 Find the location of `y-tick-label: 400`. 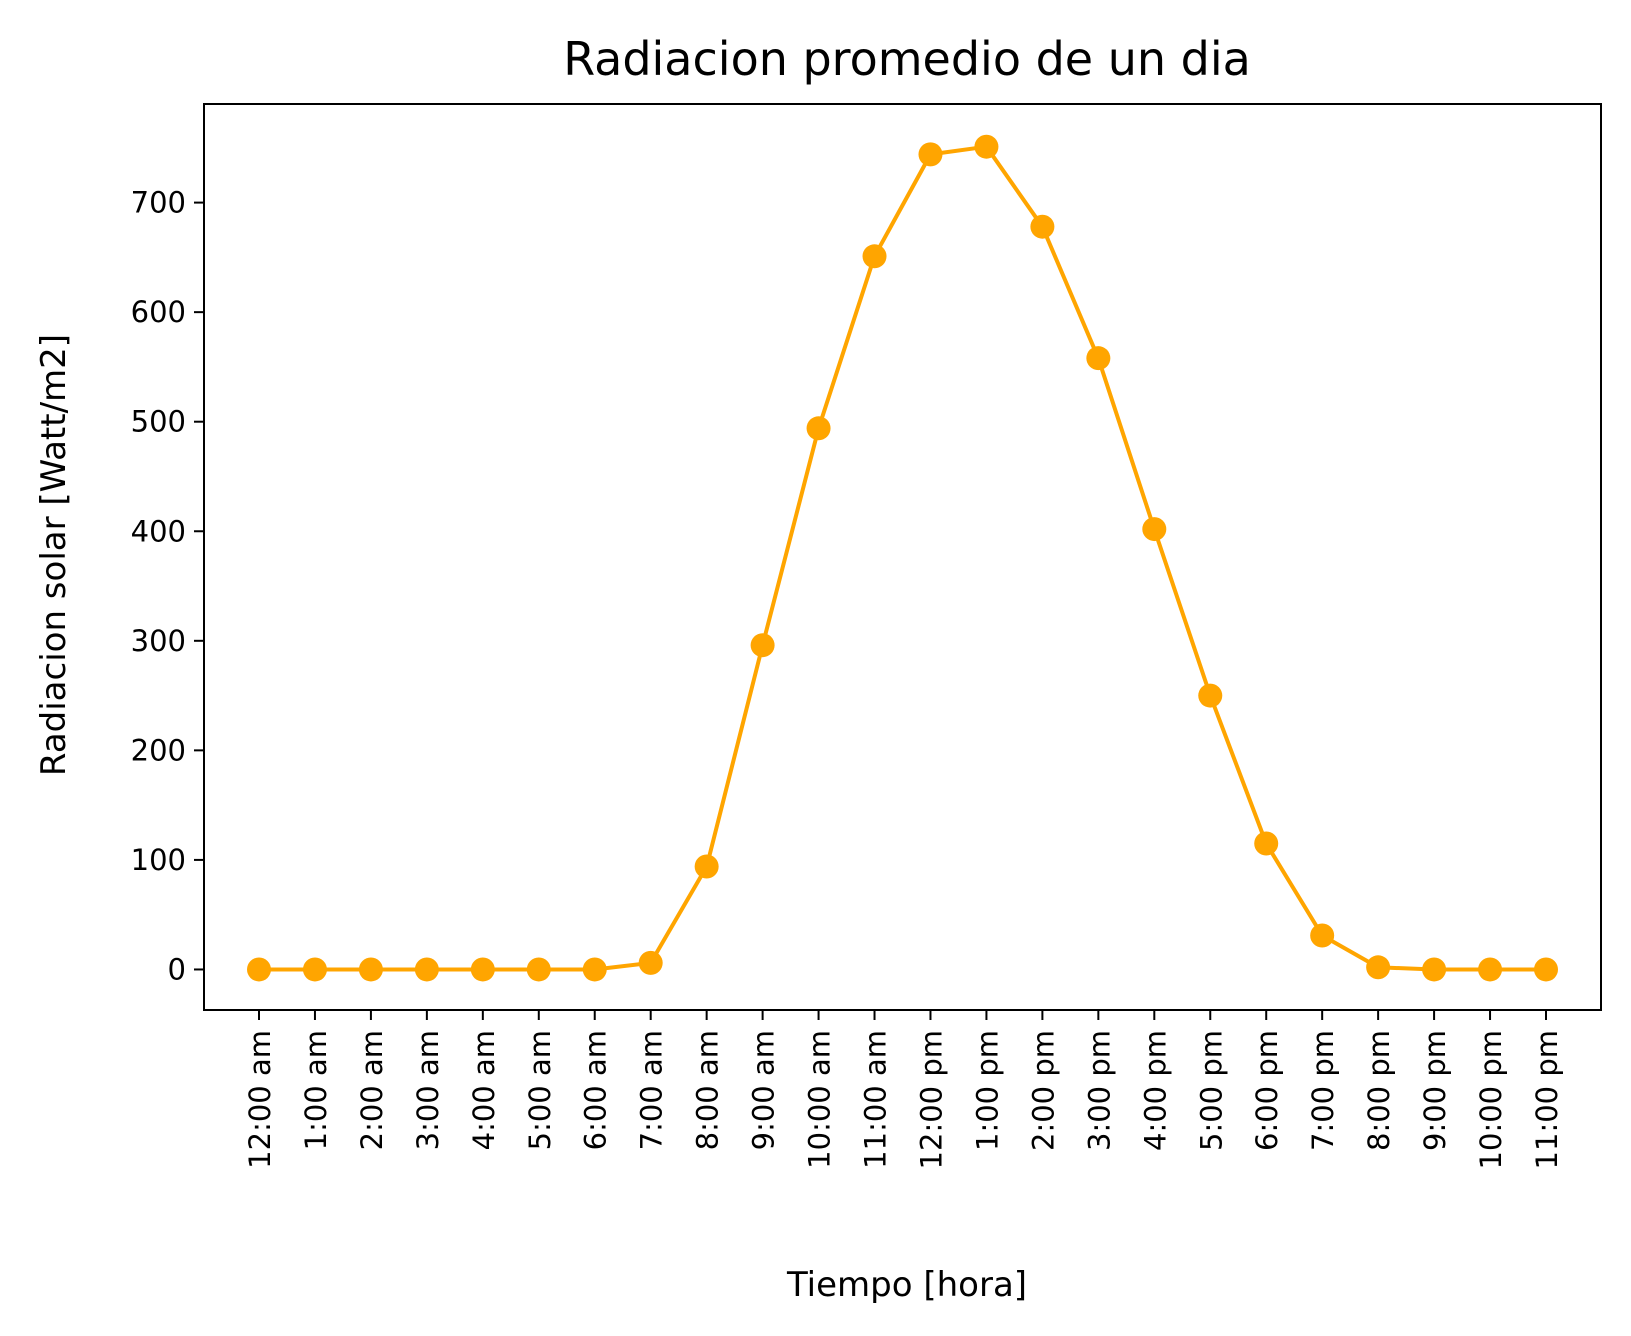

y-tick-label: 400 is located at coordinates (158, 531).